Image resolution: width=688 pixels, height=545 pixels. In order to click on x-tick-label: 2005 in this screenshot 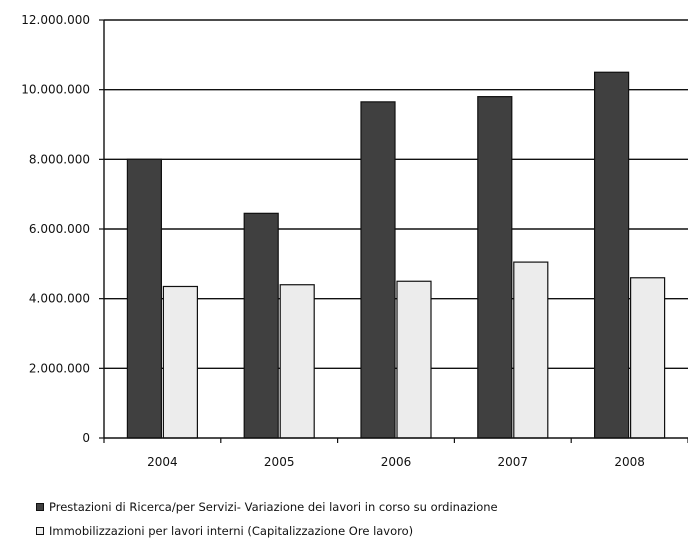, I will do `click(279, 462)`.